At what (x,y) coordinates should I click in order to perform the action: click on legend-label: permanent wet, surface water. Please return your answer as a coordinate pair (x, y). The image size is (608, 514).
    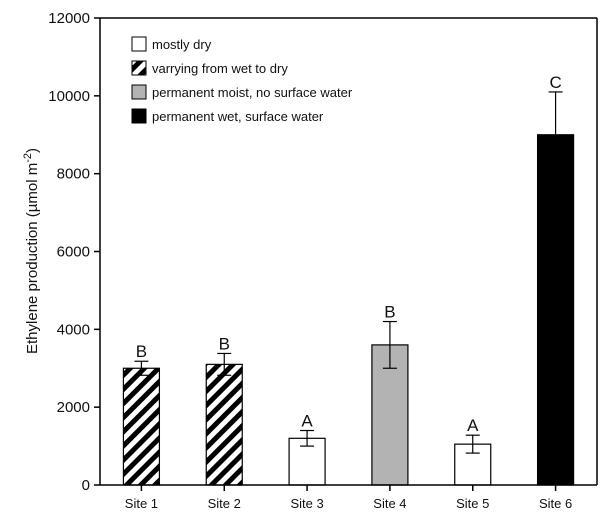
    Looking at the image, I should click on (238, 116).